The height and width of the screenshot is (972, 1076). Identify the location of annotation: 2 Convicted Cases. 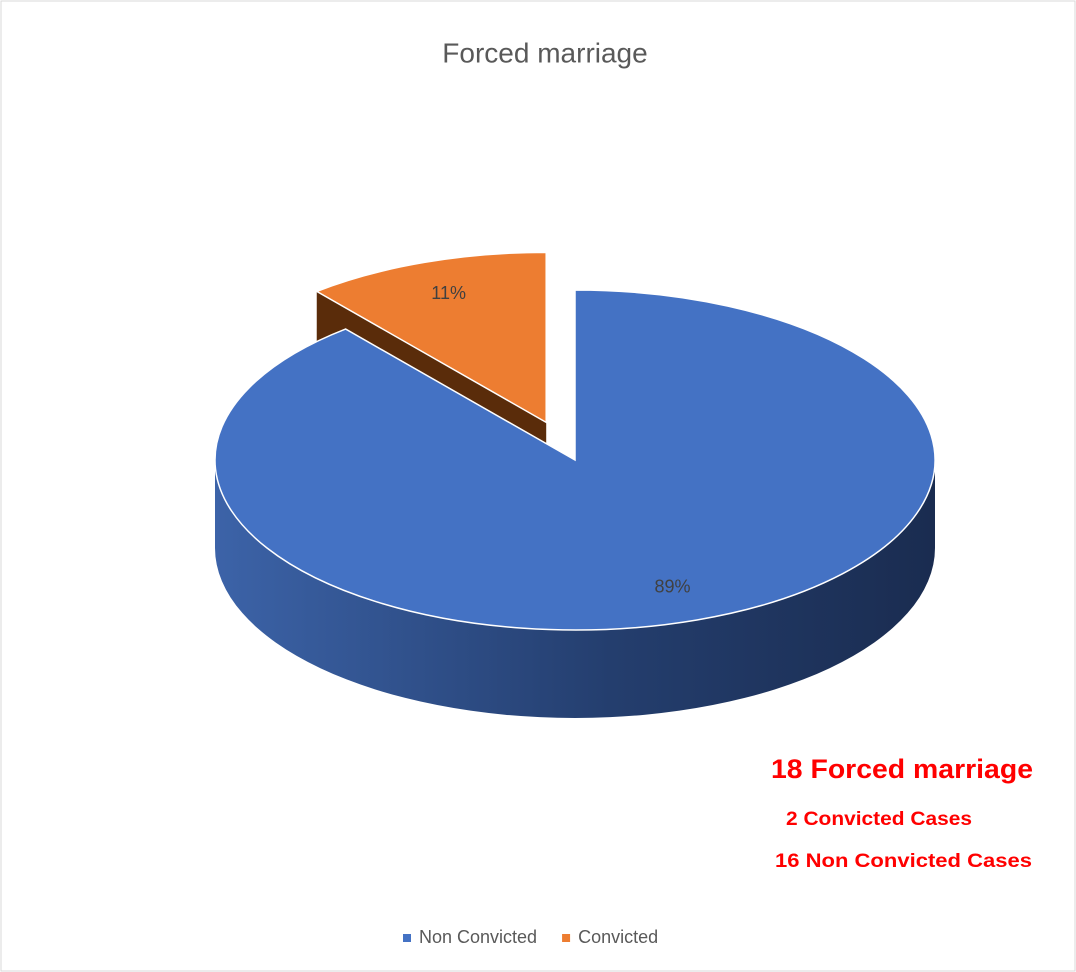
(879, 819).